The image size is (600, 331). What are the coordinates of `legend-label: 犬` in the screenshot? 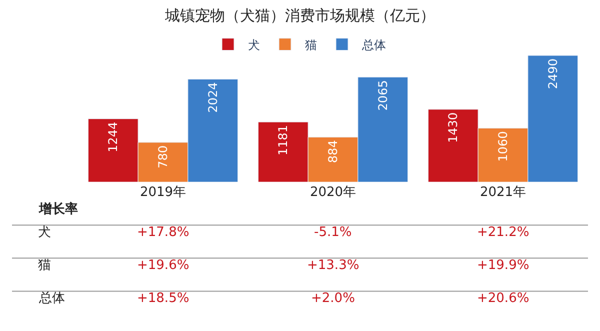 It's located at (254, 45).